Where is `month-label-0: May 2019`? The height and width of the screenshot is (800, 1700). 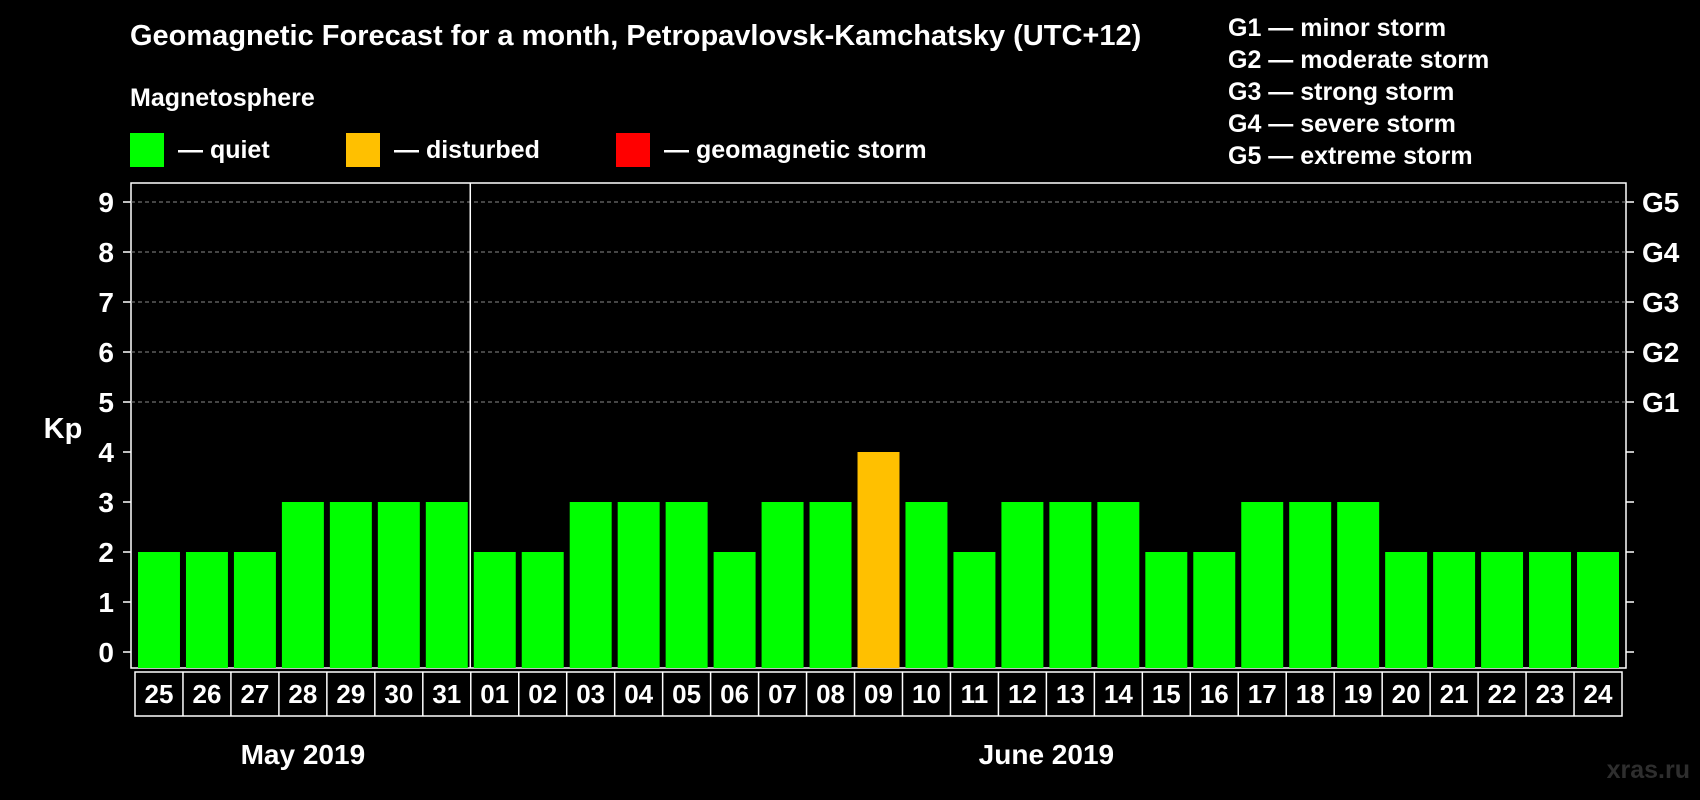 month-label-0: May 2019 is located at coordinates (303, 754).